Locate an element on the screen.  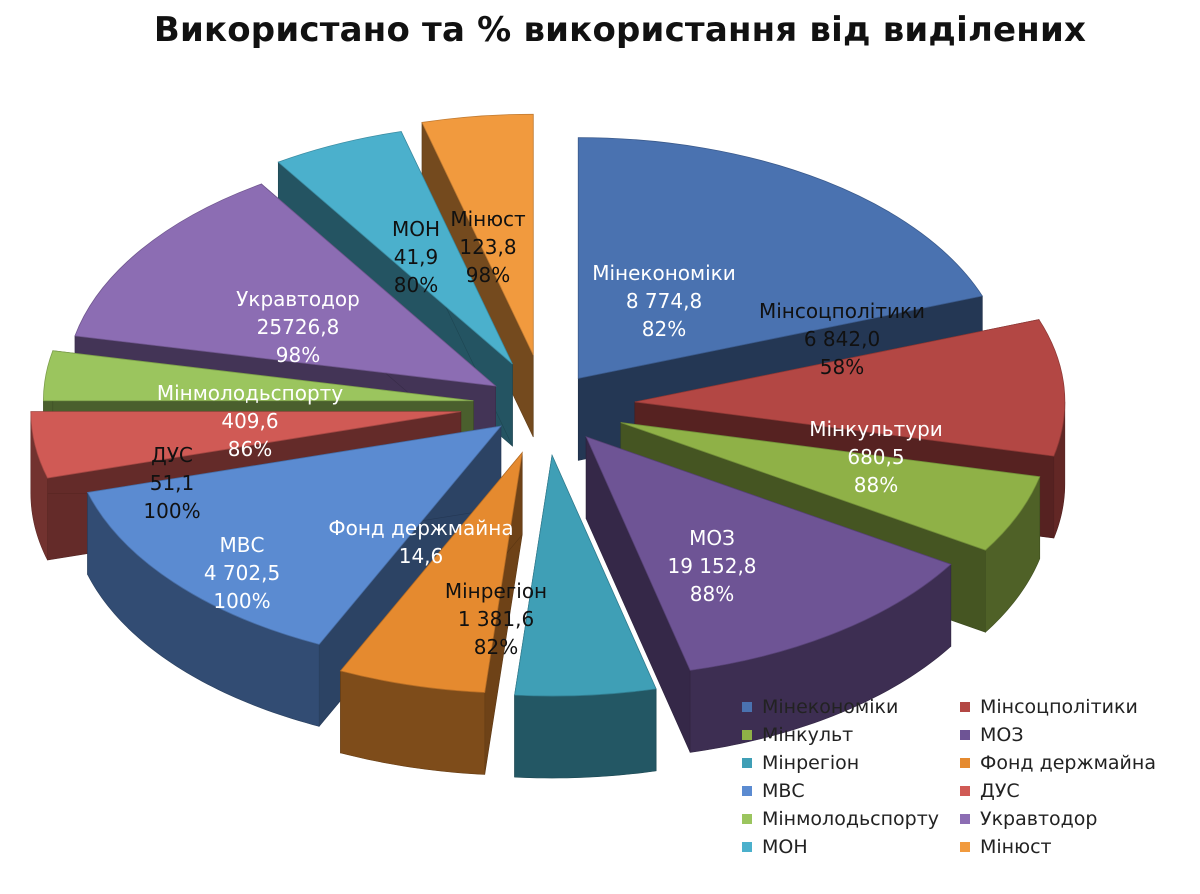
slice-label: Мінекономіки 8 774,8 82% is located at coordinates (664, 301).